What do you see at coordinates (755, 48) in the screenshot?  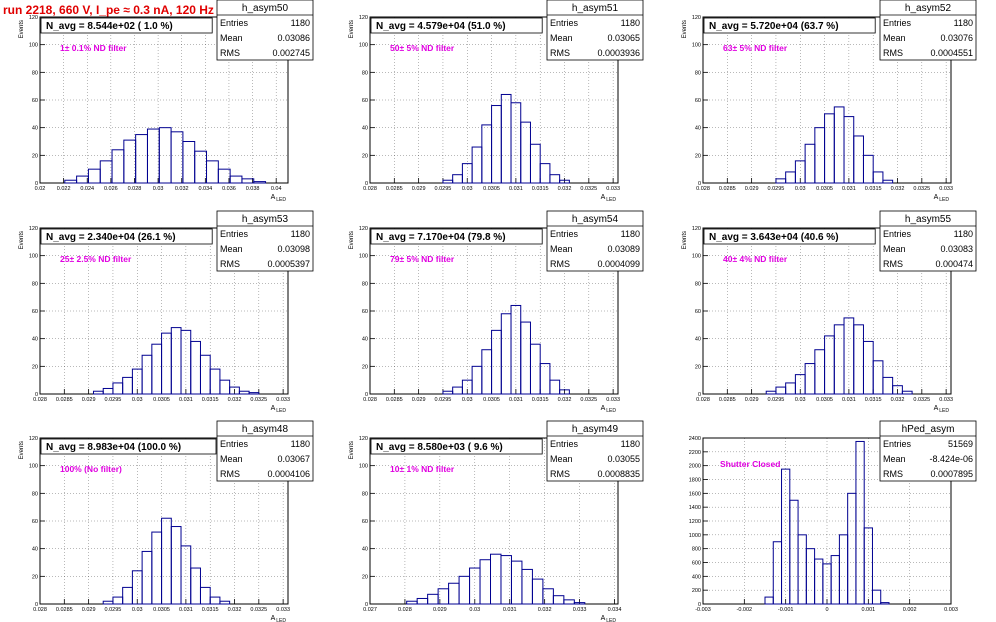 I see `annotation-text: 63± 5% ND filter` at bounding box center [755, 48].